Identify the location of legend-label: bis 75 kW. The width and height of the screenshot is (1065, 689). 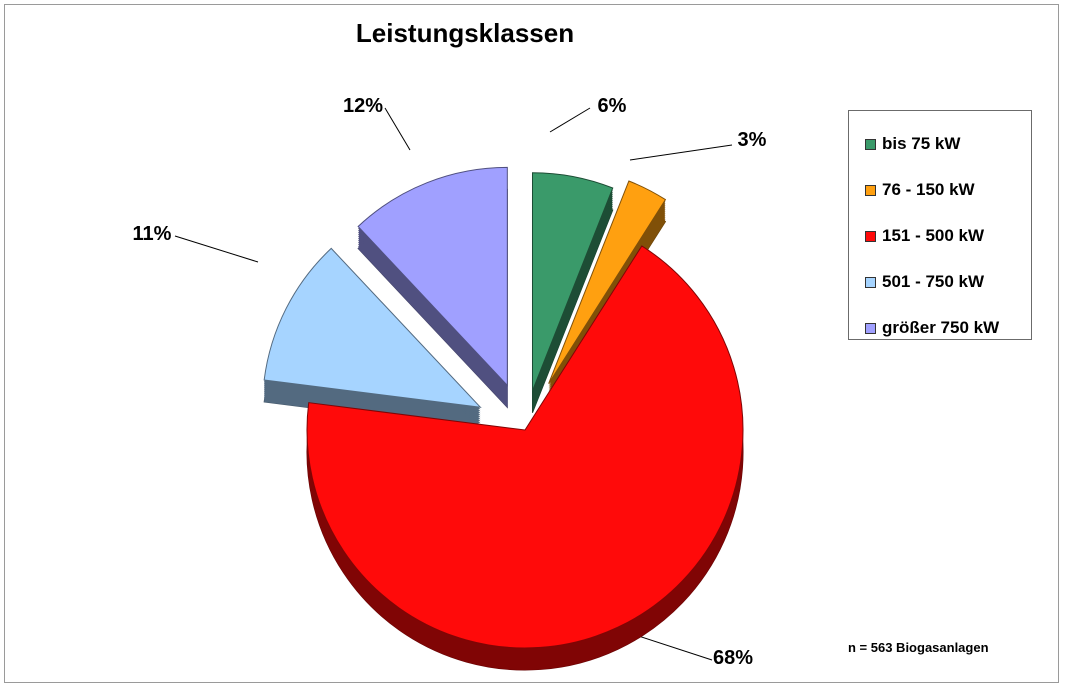
(921, 143).